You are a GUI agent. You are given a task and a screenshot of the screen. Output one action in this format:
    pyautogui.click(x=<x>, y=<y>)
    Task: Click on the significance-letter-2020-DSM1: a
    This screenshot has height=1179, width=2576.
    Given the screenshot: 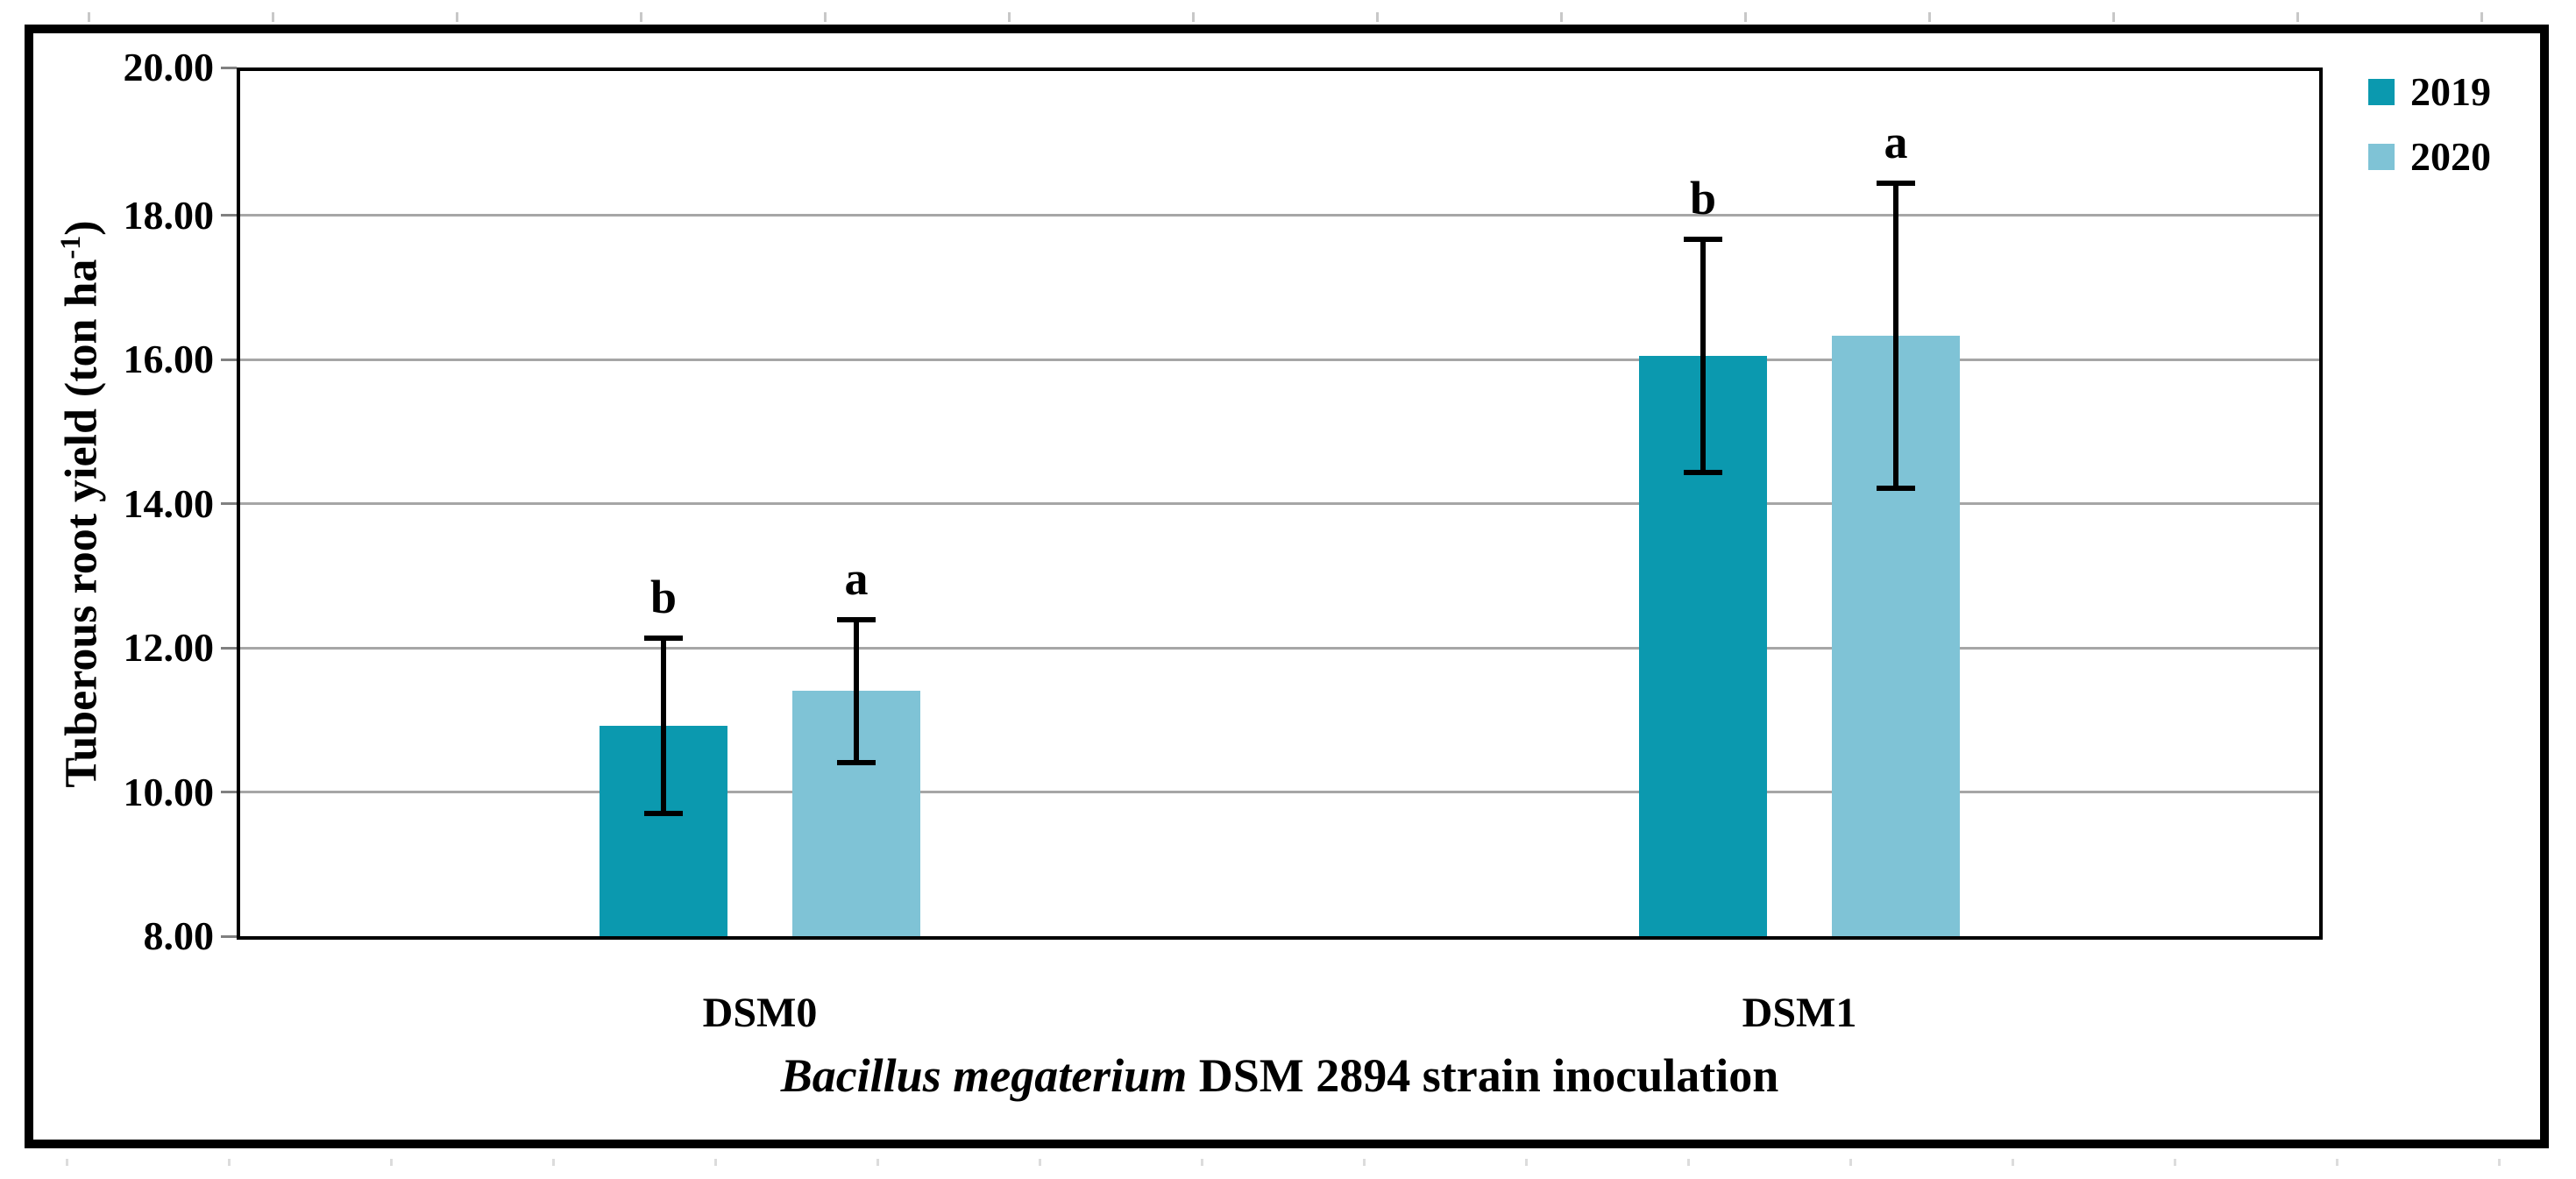 What is the action you would take?
    pyautogui.click(x=1896, y=143)
    